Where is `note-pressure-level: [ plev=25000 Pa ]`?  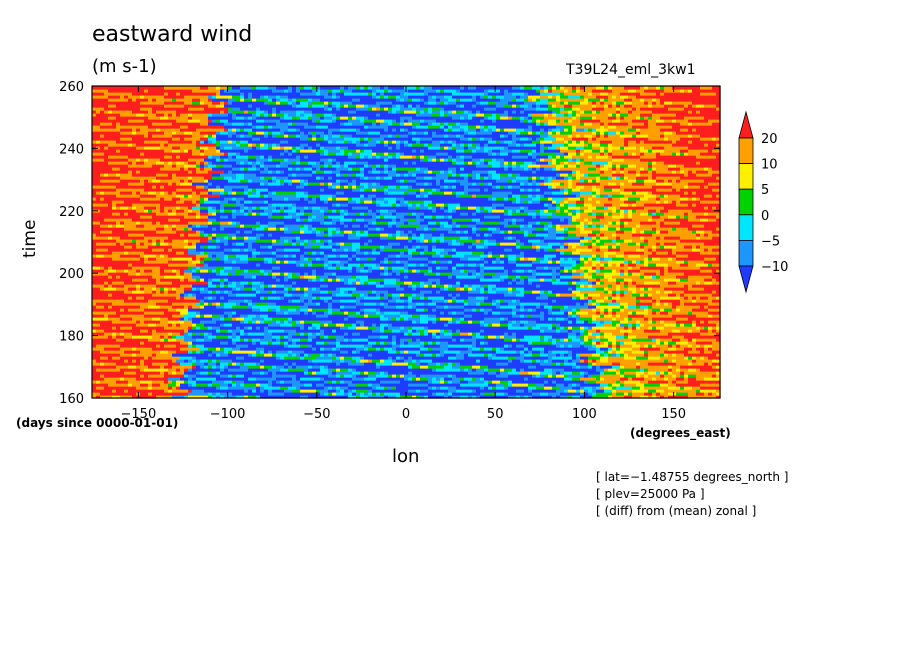 note-pressure-level: [ plev=25000 Pa ] is located at coordinates (650, 494).